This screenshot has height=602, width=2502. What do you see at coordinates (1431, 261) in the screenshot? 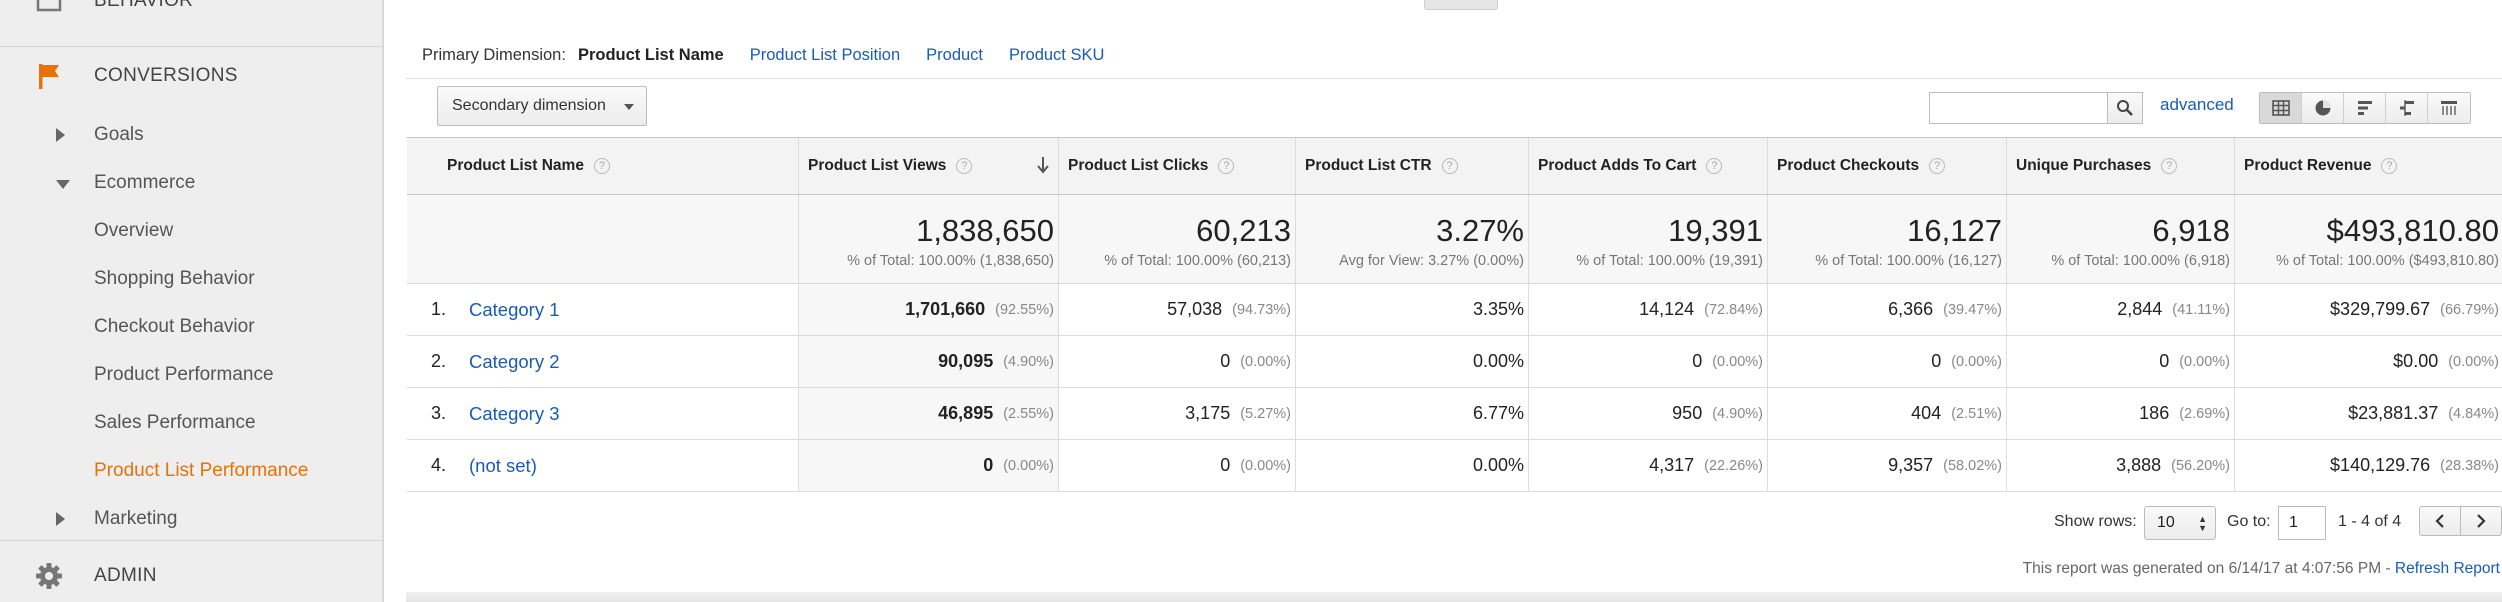
I see `total-subtext: Avg for View: 3.27% (0.00%)` at bounding box center [1431, 261].